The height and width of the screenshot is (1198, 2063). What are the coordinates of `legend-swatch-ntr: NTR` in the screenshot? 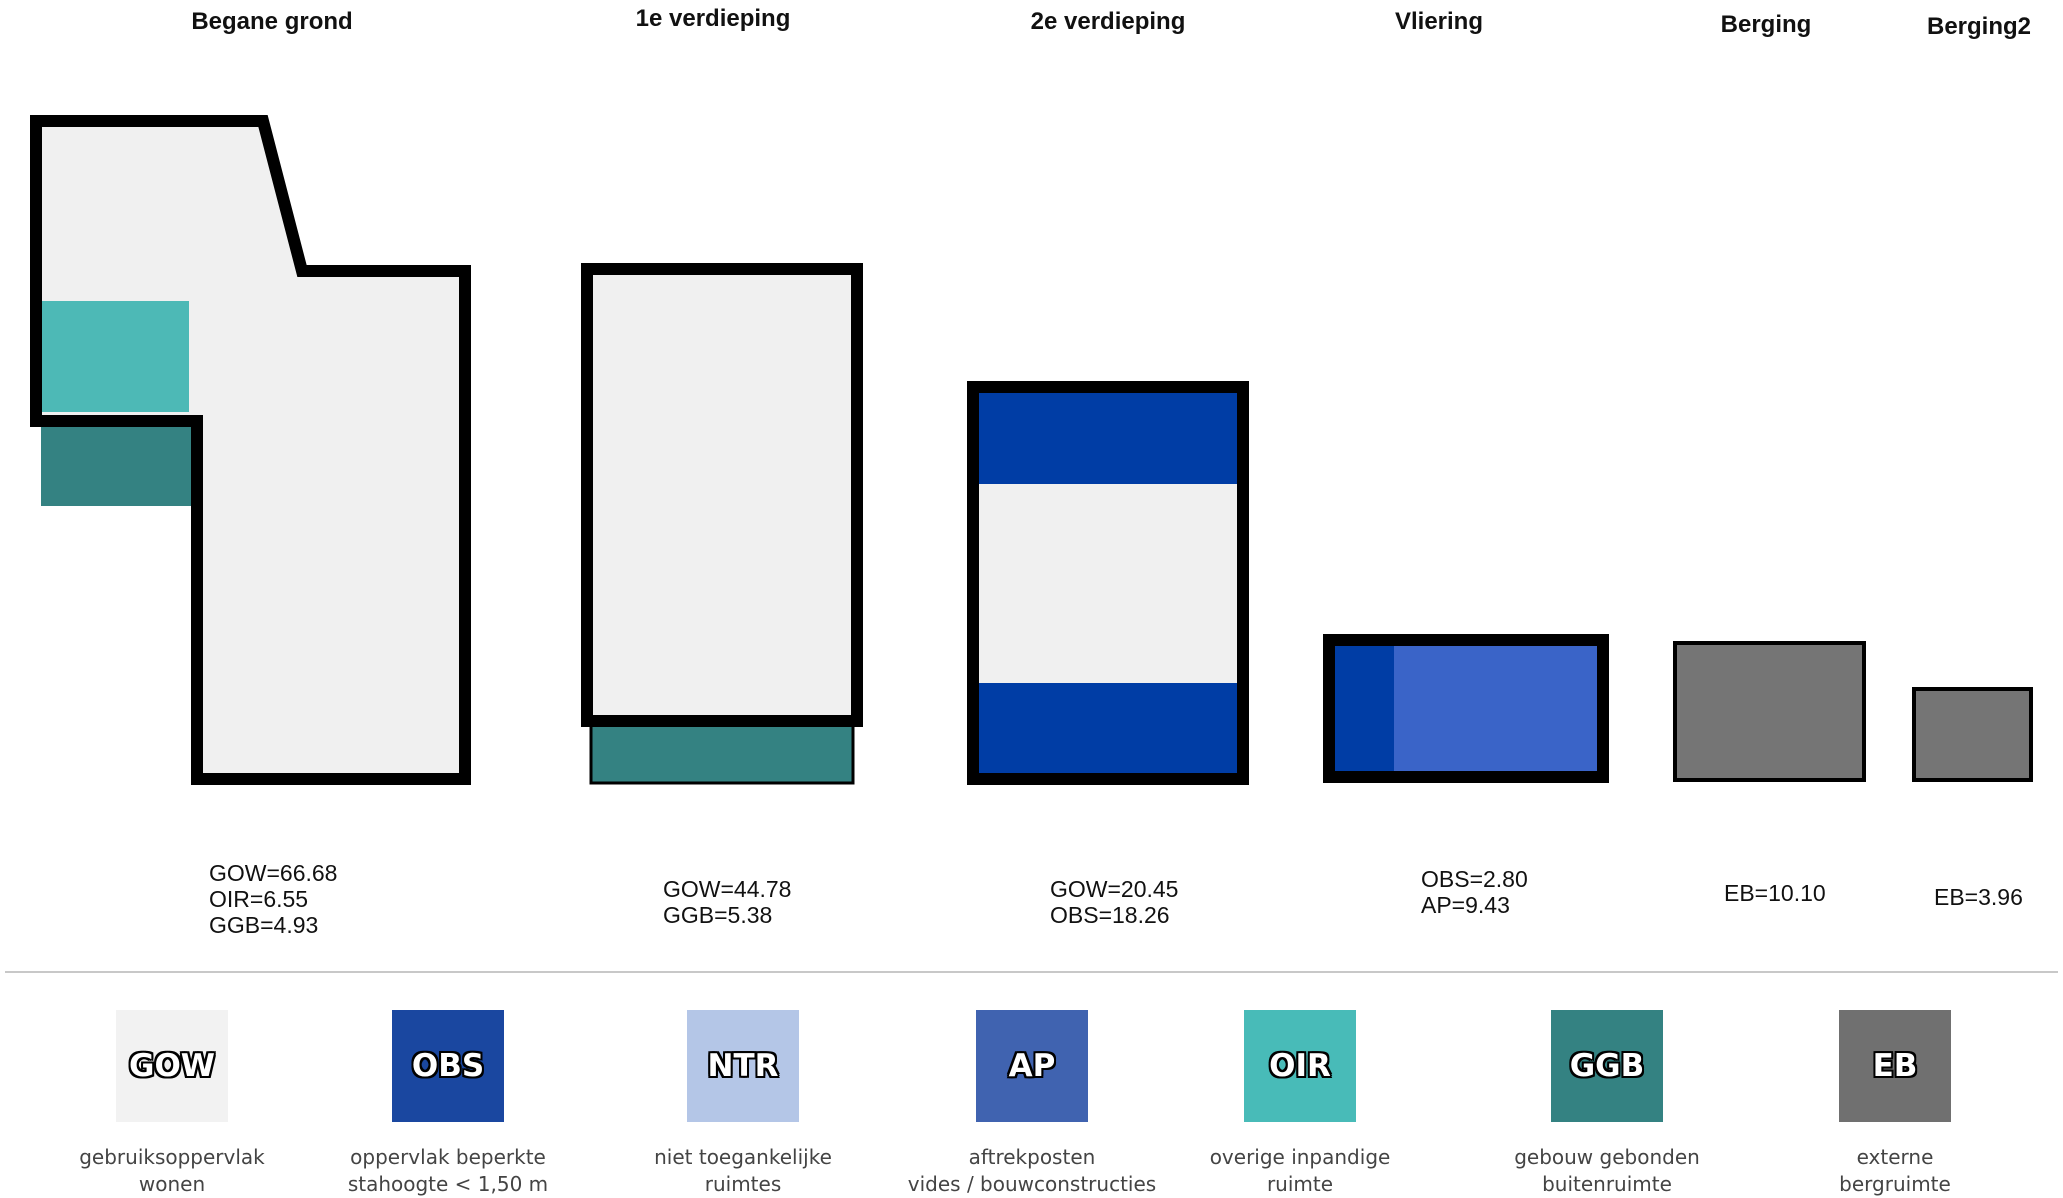 It's located at (743, 1066).